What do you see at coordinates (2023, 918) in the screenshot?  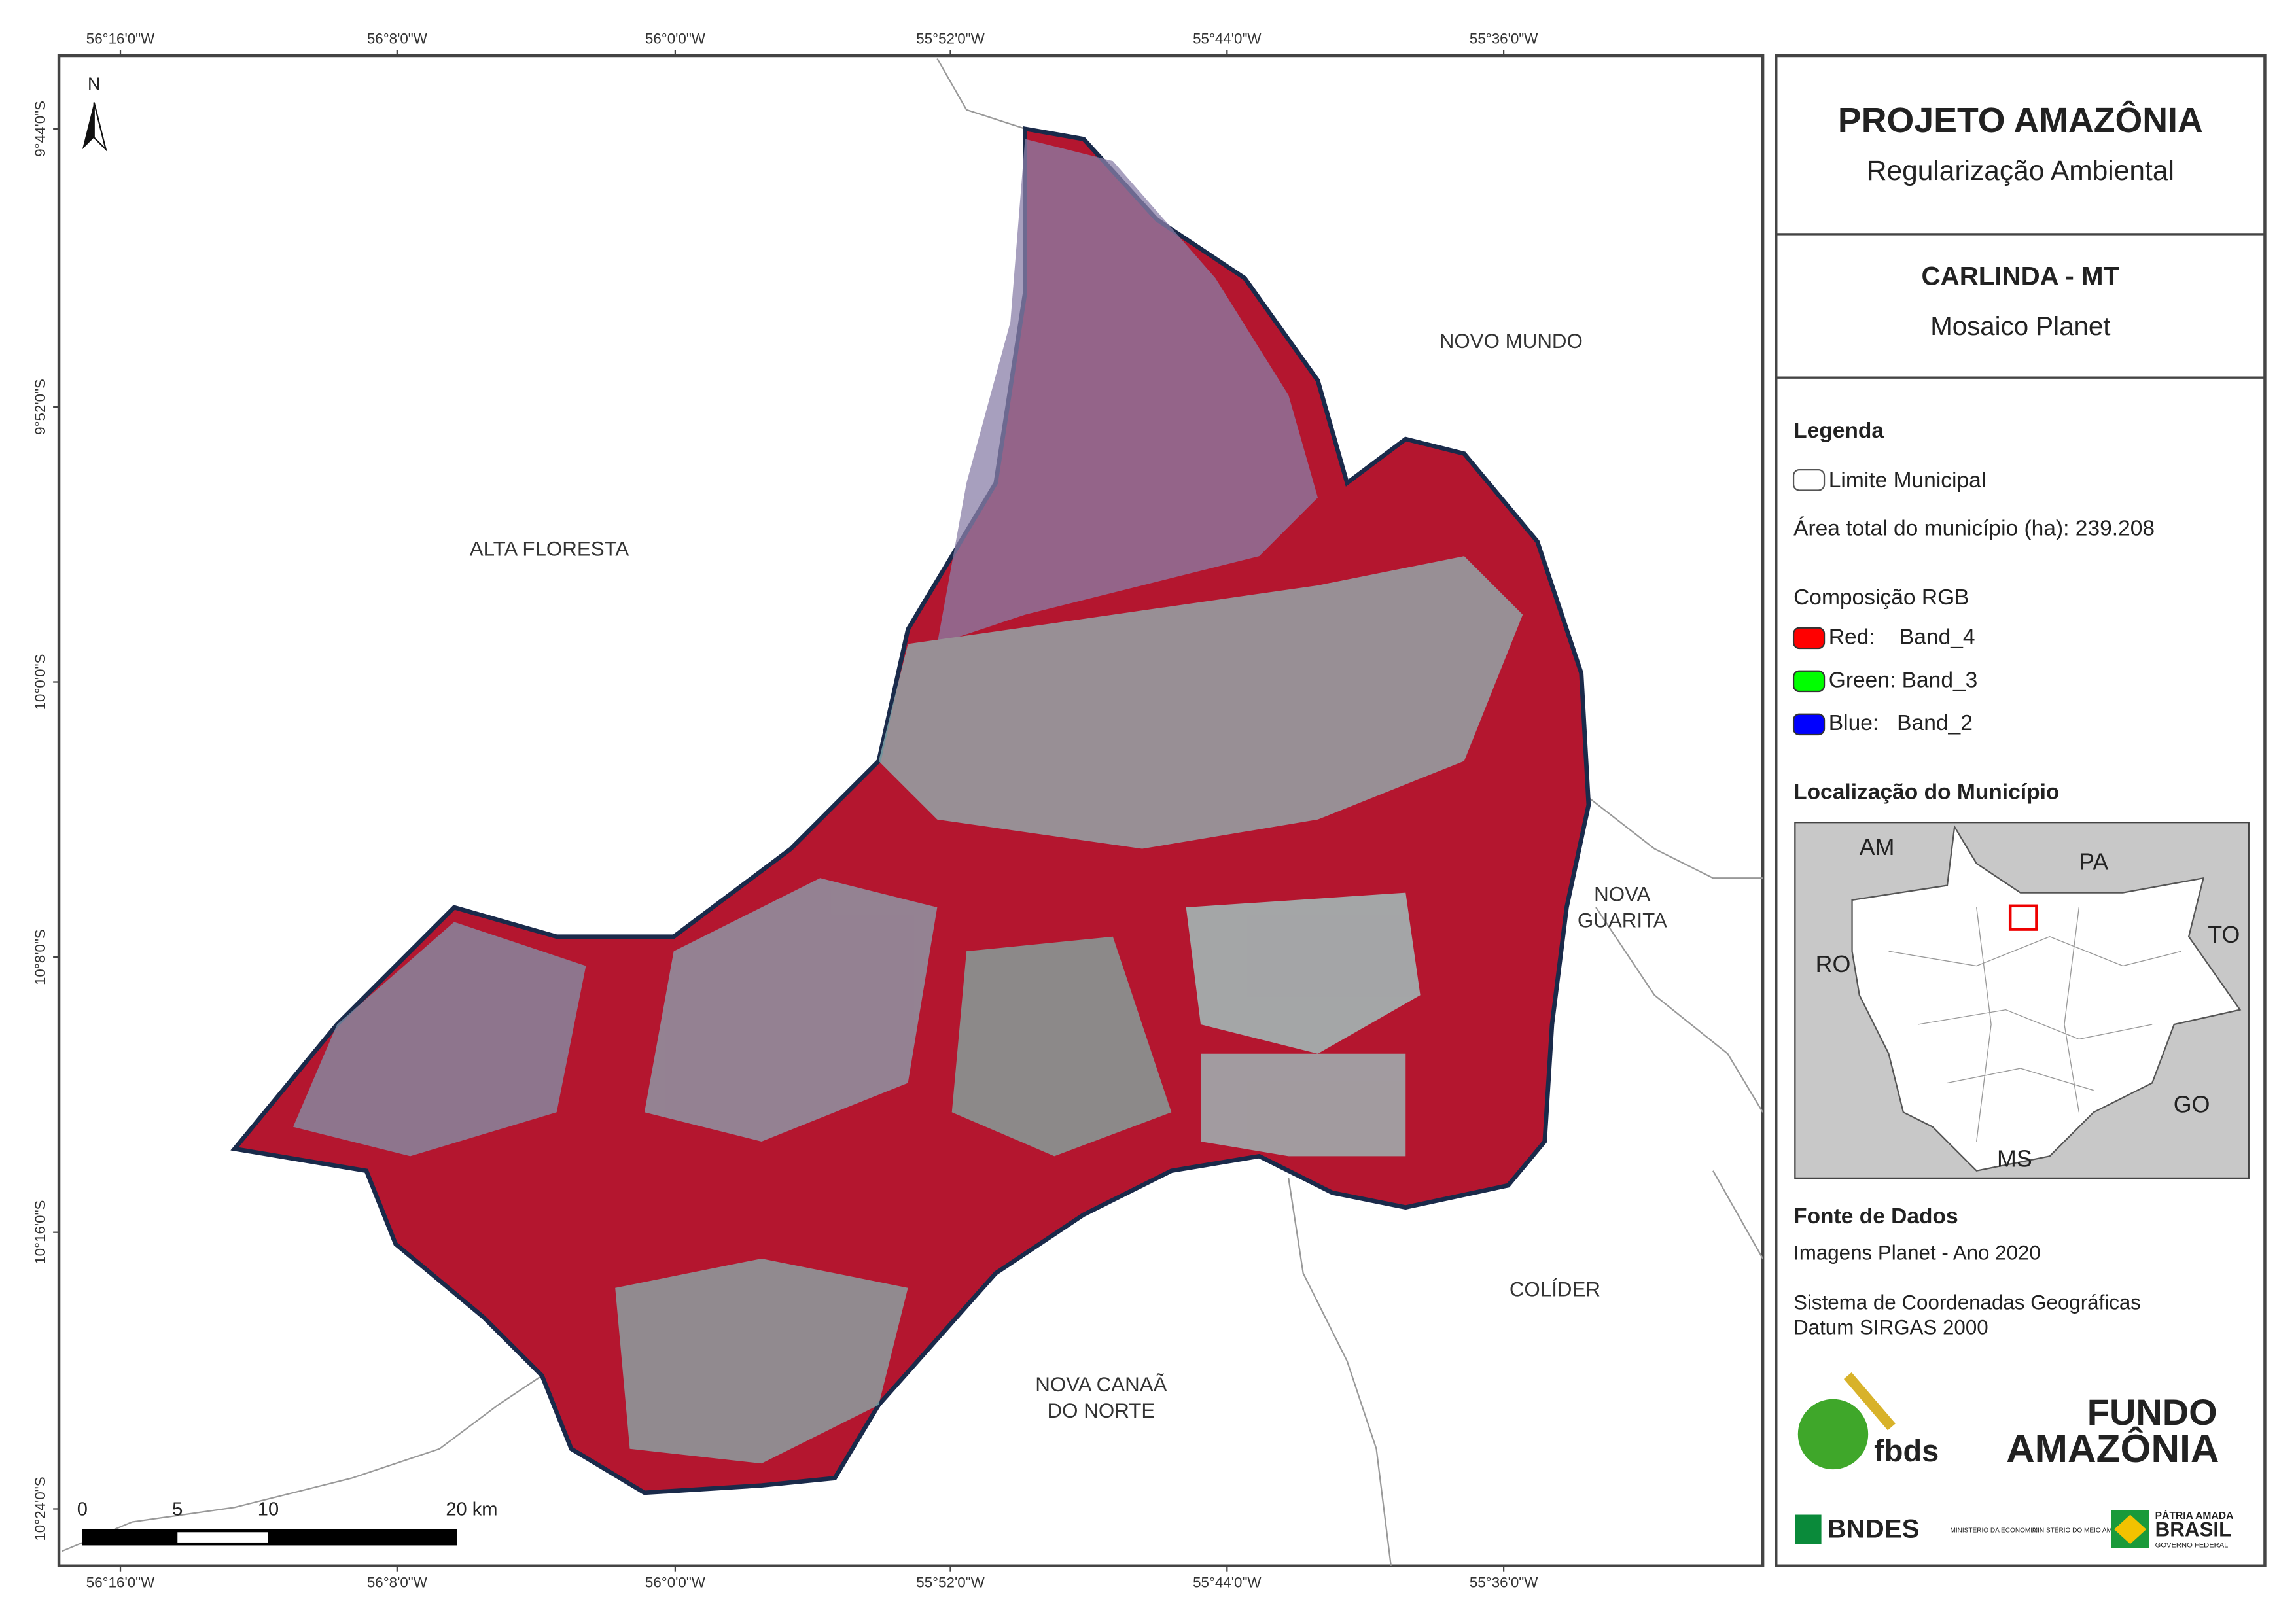 I see `location-marker` at bounding box center [2023, 918].